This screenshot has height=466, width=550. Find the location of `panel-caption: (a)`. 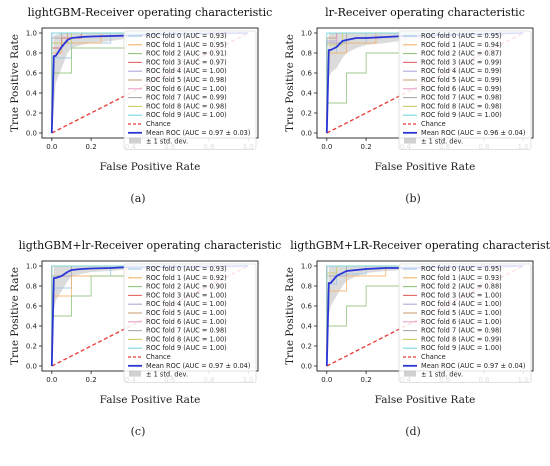

panel-caption: (a) is located at coordinates (137, 198).